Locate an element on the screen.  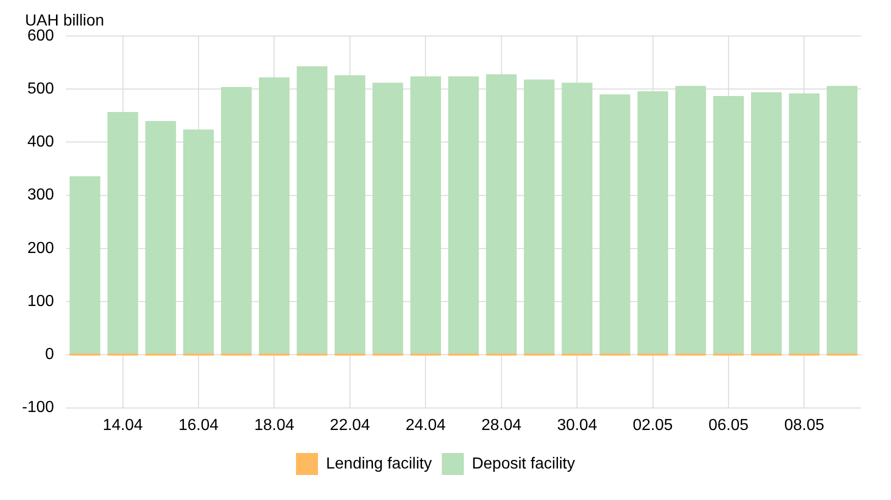
y-axis-title: UAH billion is located at coordinates (64, 21).